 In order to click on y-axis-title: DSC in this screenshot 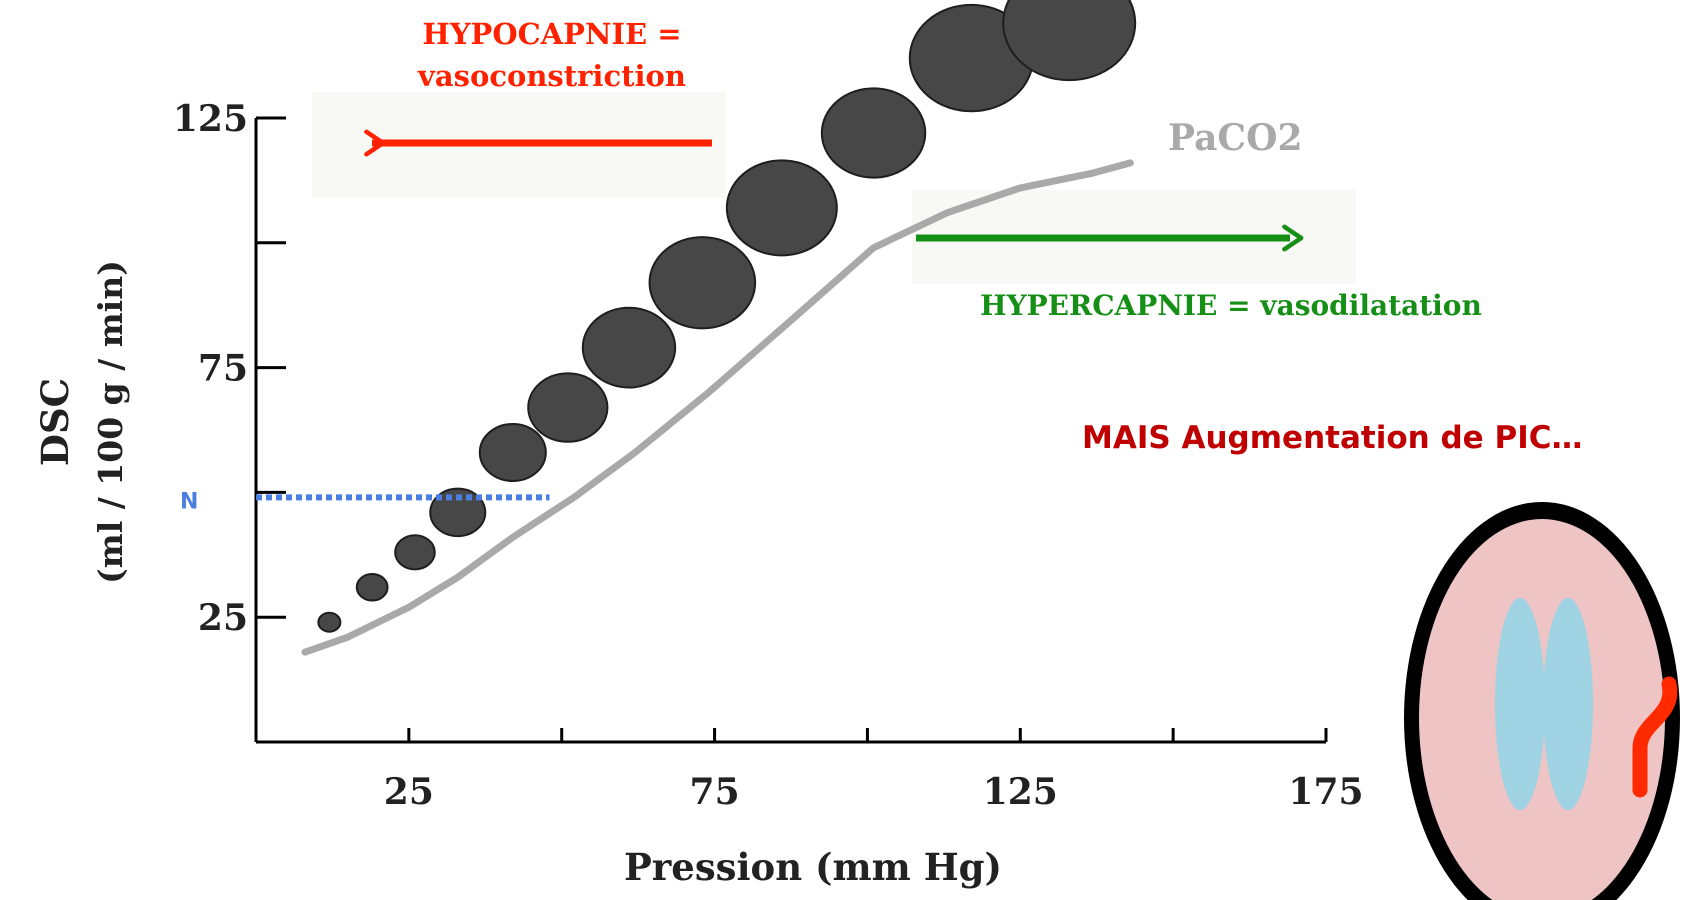, I will do `click(55, 422)`.